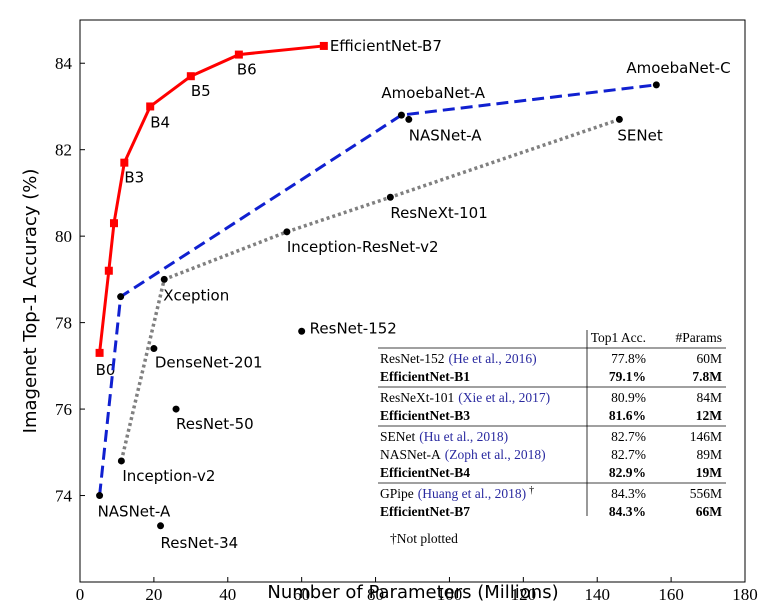 This screenshot has width=770, height=605. I want to click on point-label: Xception, so click(196, 295).